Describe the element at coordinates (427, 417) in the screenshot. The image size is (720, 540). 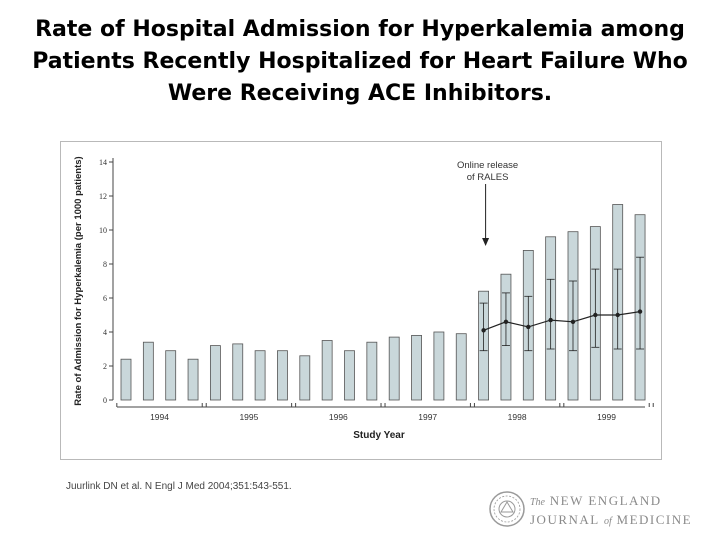
I see `x-tick-label: 1997` at that location.